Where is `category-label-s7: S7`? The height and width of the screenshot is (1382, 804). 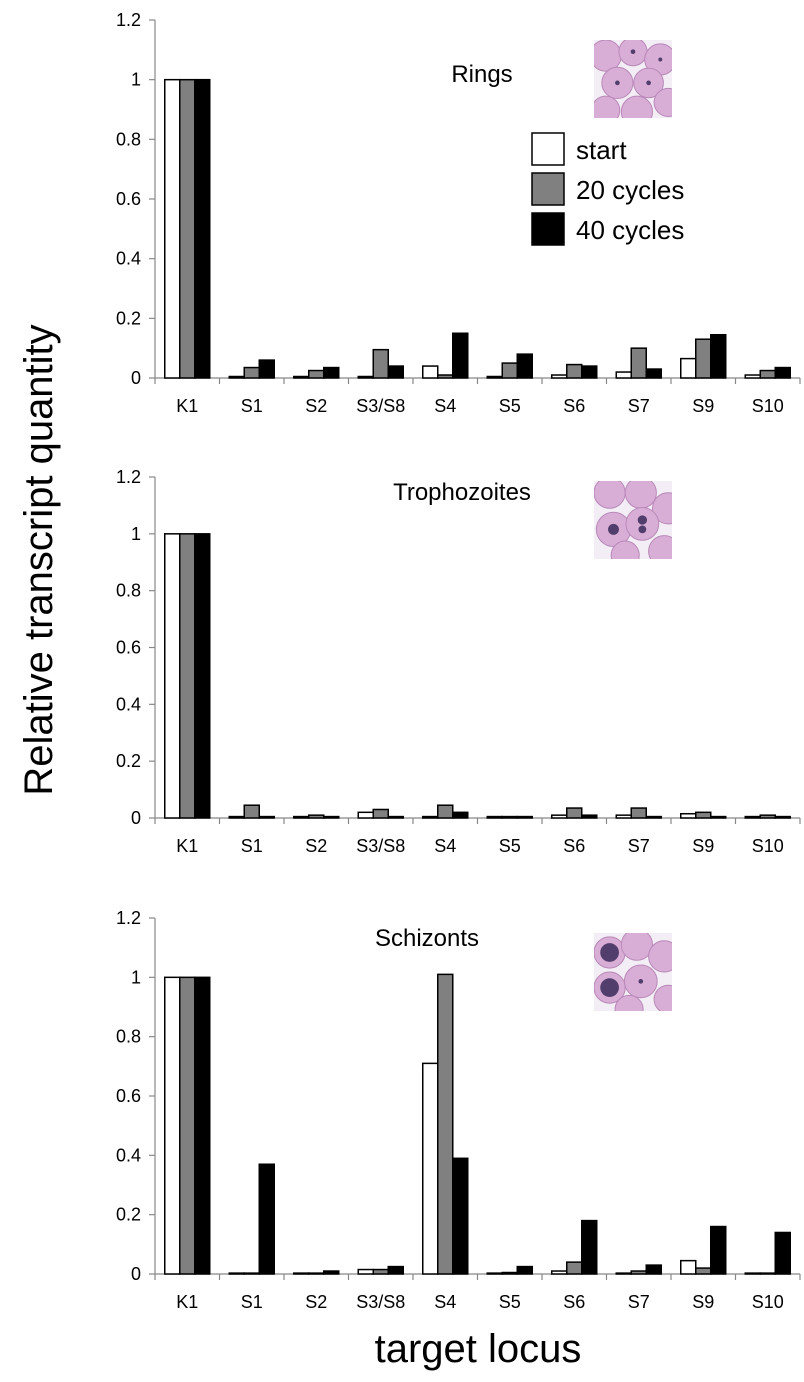
category-label-s7: S7 is located at coordinates (639, 1302).